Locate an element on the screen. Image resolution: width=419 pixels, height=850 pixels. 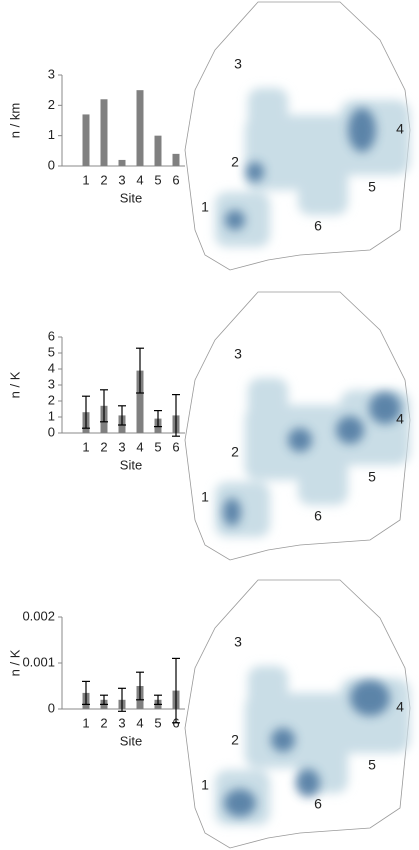
y-axis-label: n / km is located at coordinates (14, 120).